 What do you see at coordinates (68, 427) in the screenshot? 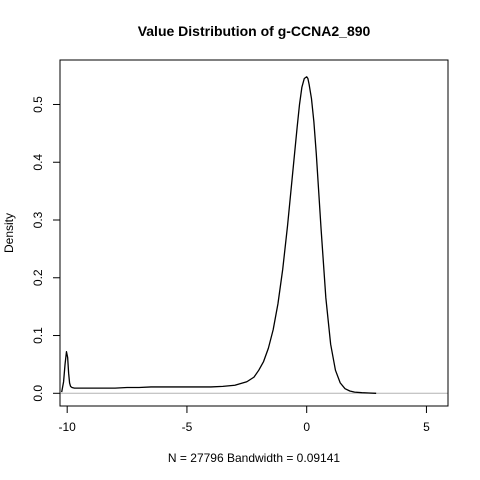
I see `x-tick-label: -10` at bounding box center [68, 427].